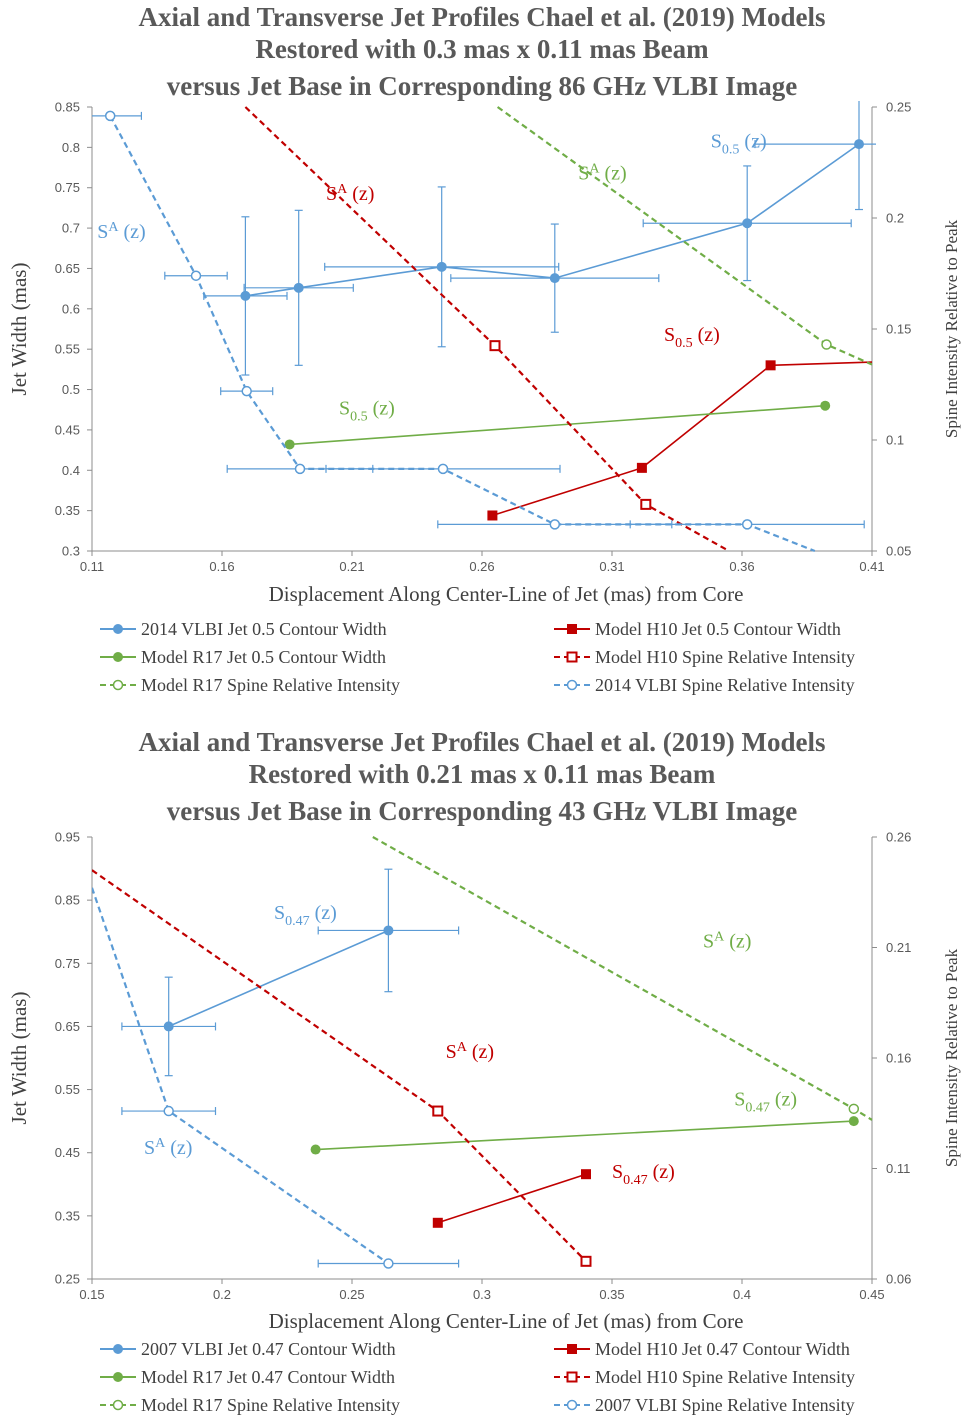 The image size is (964, 1421). I want to click on legend-label: 2014 VLBI Spine Relative Intensity, so click(725, 685).